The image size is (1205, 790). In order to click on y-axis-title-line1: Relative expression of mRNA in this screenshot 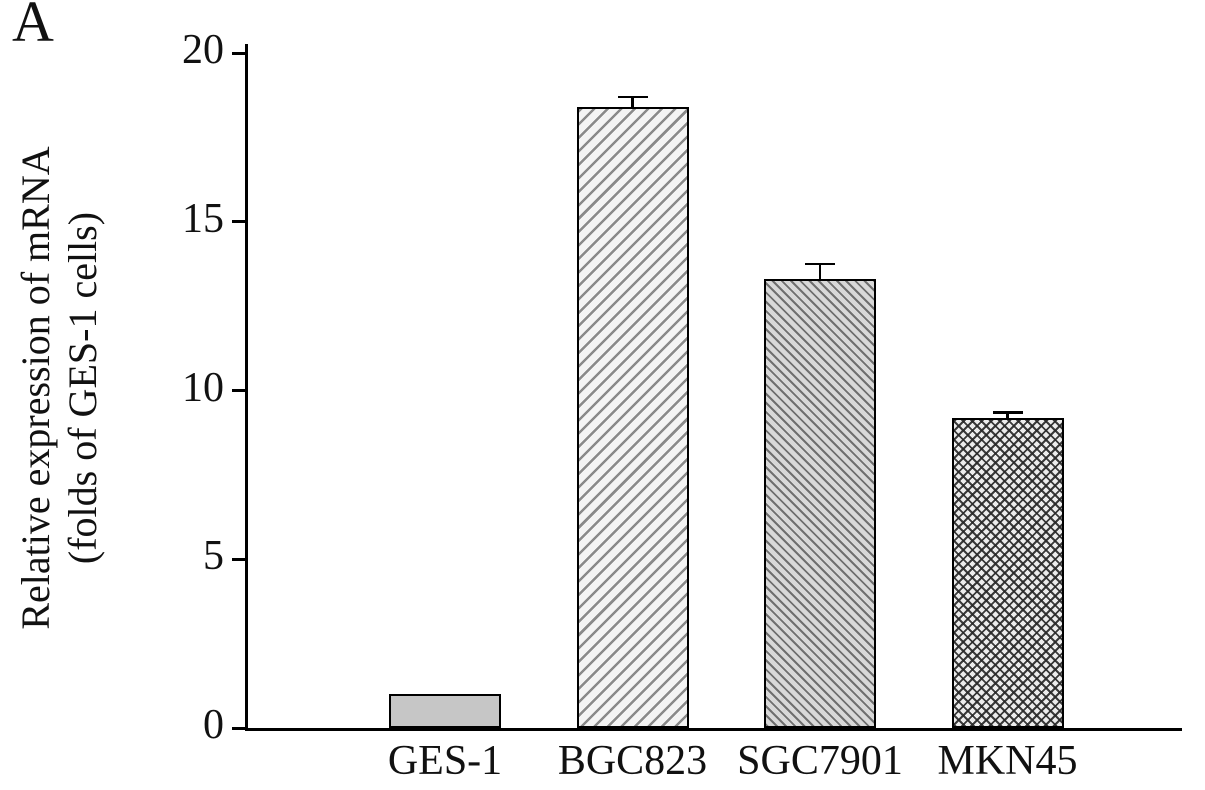, I will do `click(35, 388)`.